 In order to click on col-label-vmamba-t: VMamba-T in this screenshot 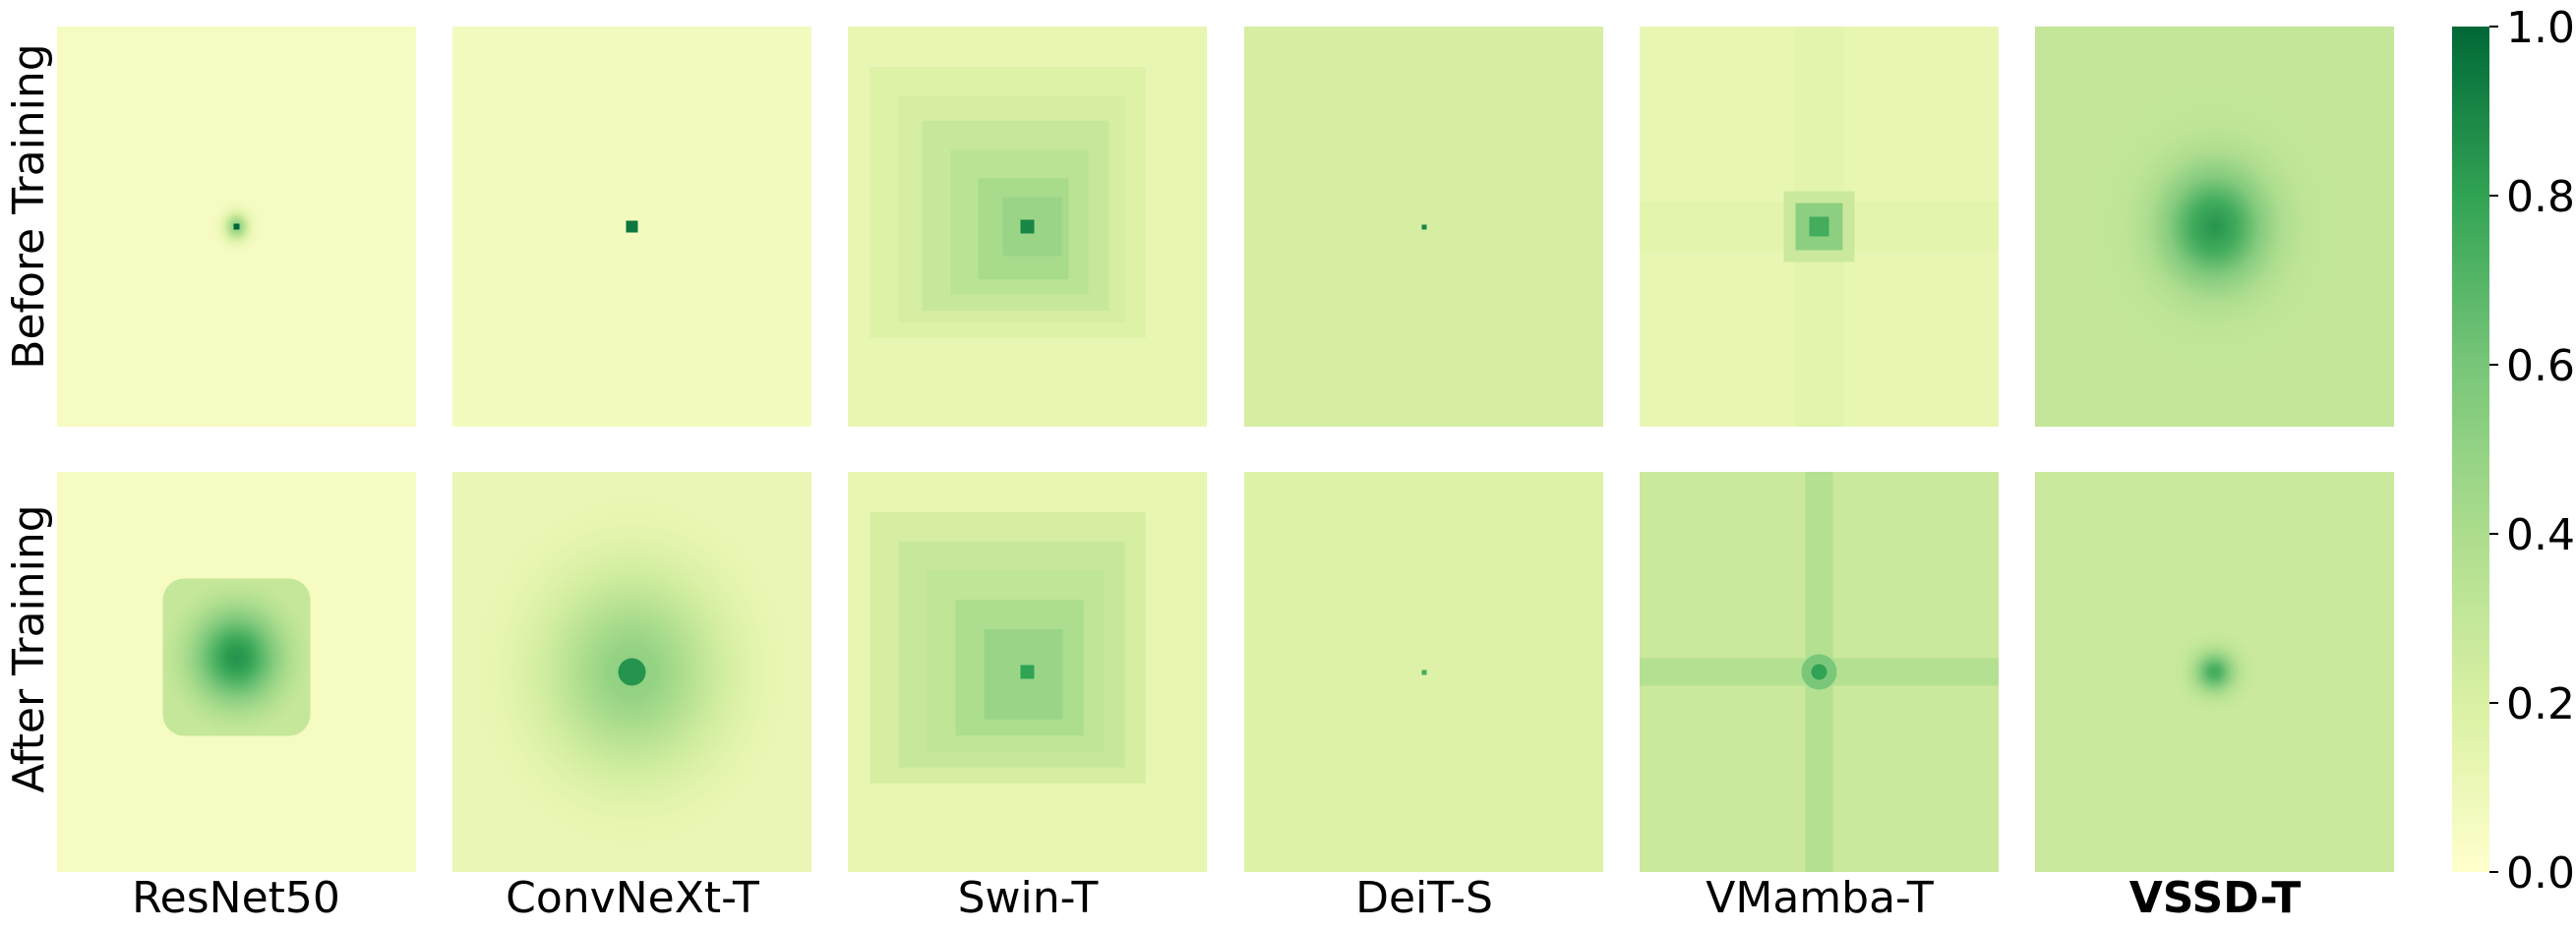, I will do `click(1820, 898)`.